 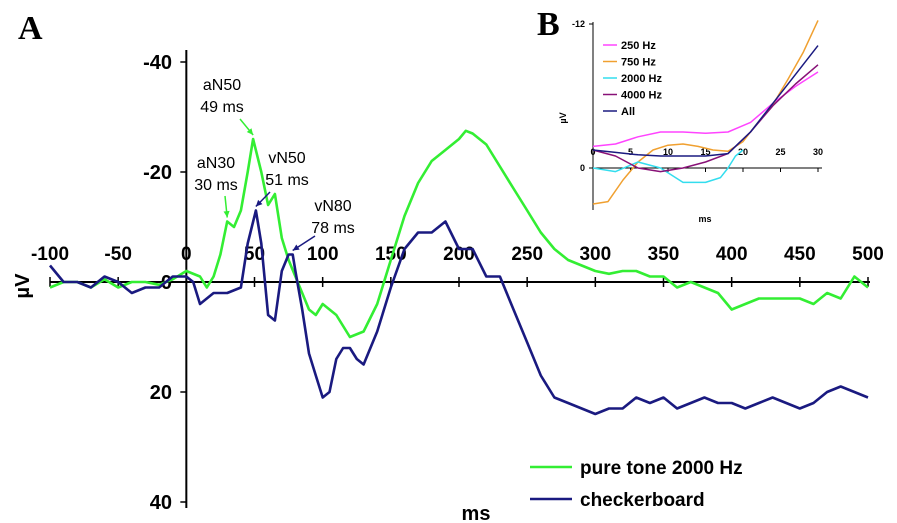 What do you see at coordinates (641, 79) in the screenshot?
I see `inset-legend-label: 2000 Hz` at bounding box center [641, 79].